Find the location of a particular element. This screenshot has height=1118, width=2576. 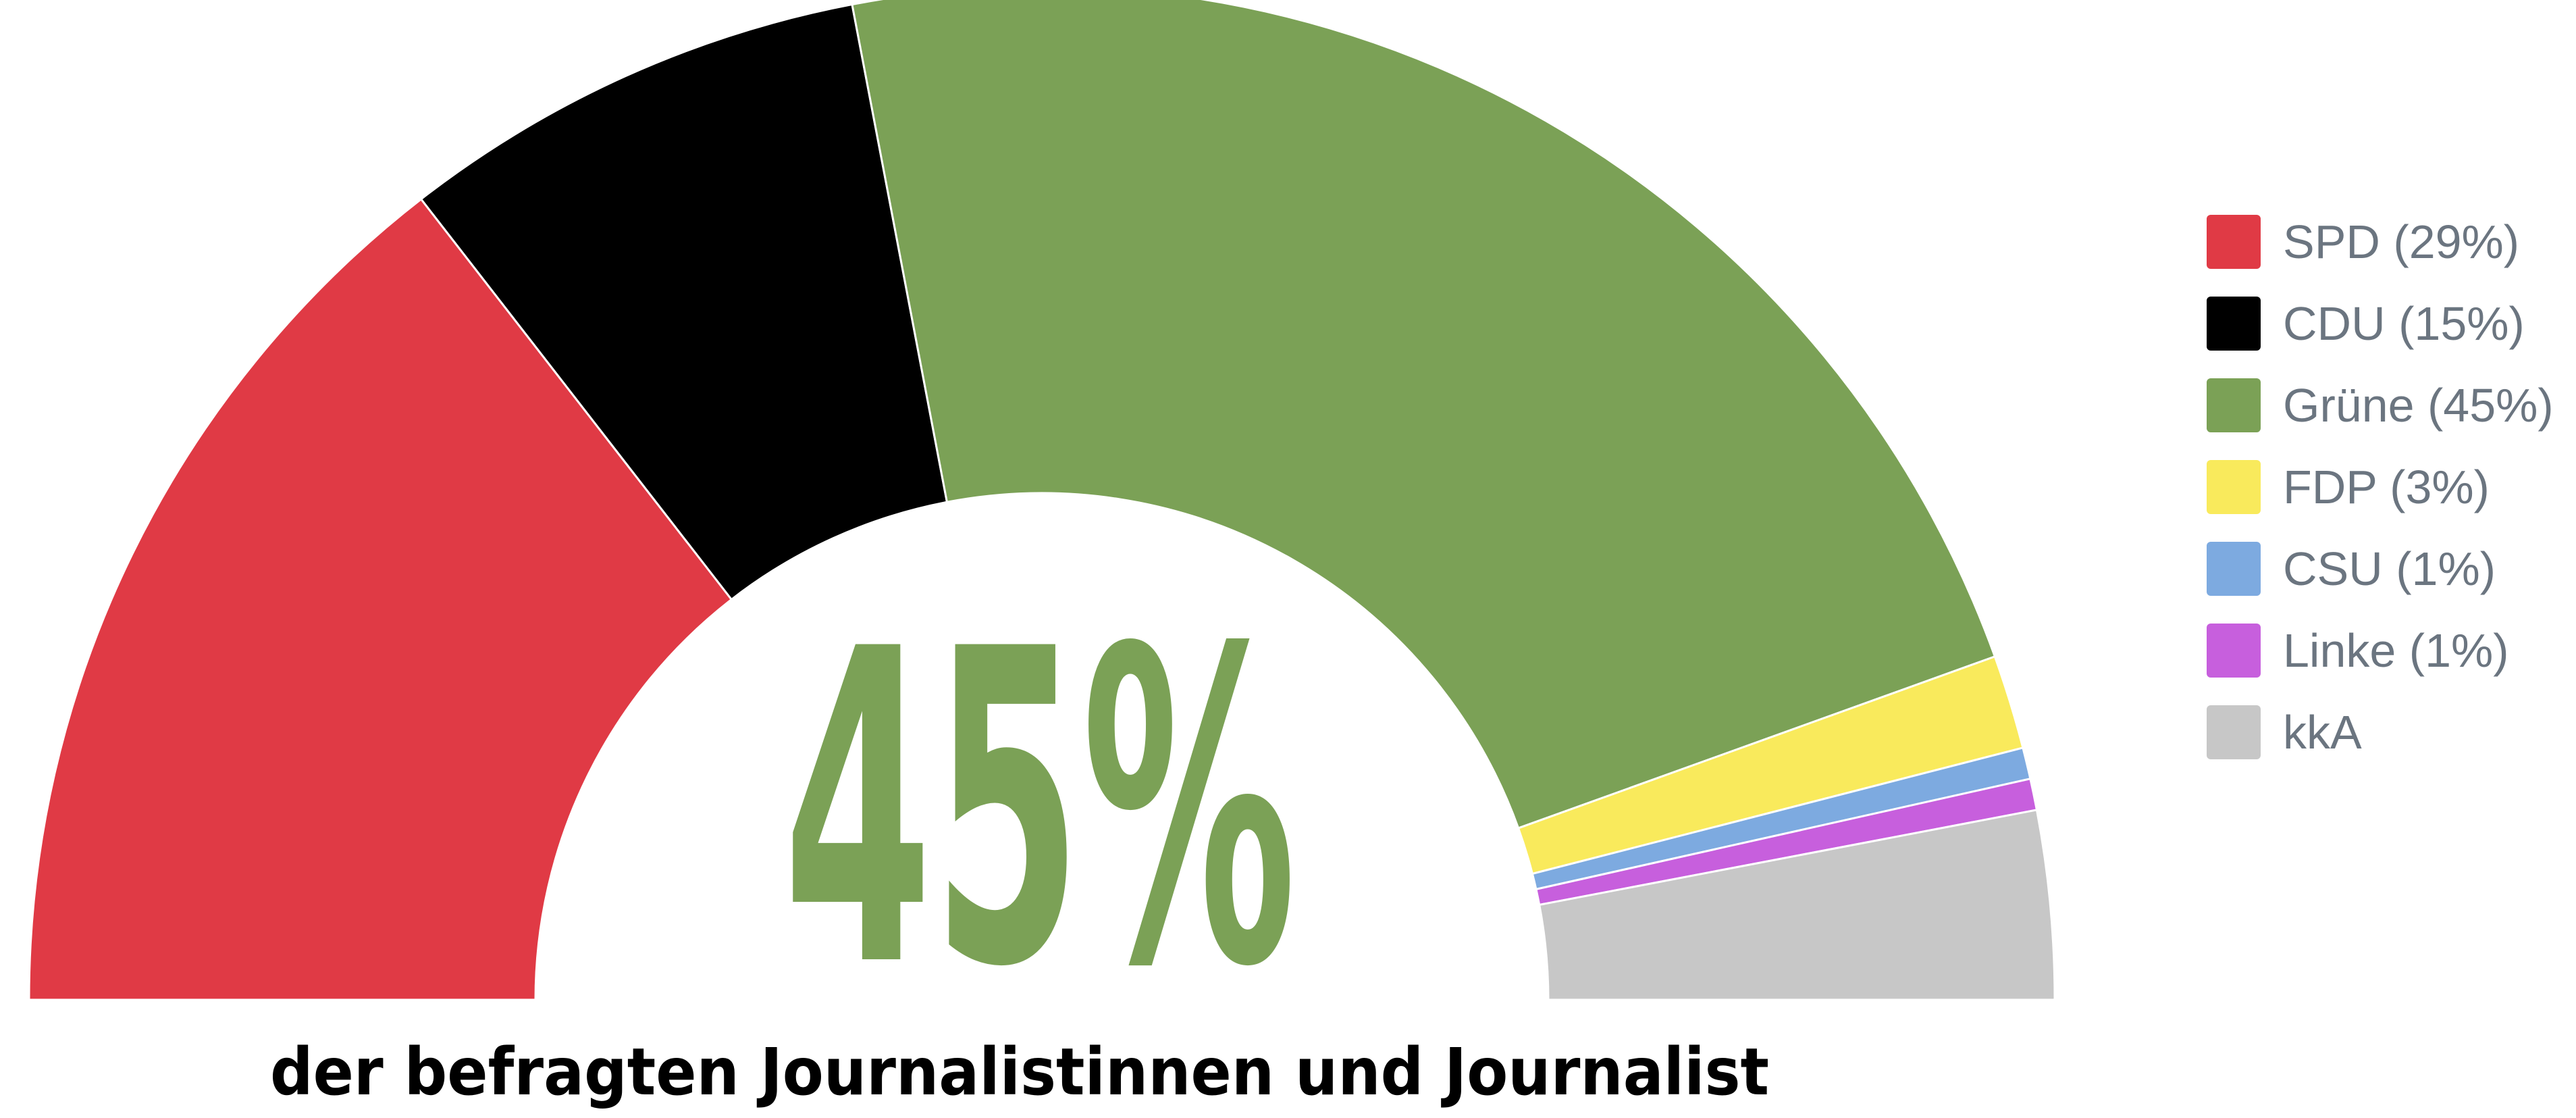

slice-kka is located at coordinates (1797, 905).